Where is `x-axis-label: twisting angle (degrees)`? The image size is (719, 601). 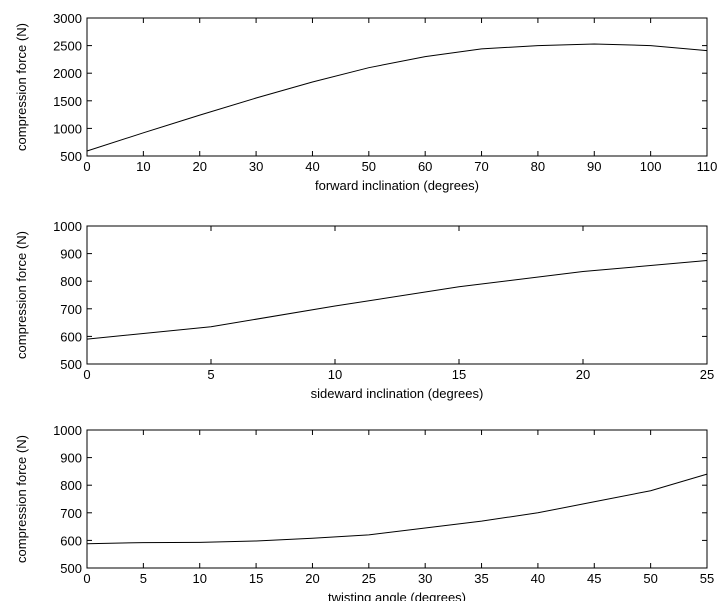
x-axis-label: twisting angle (degrees) is located at coordinates (397, 595).